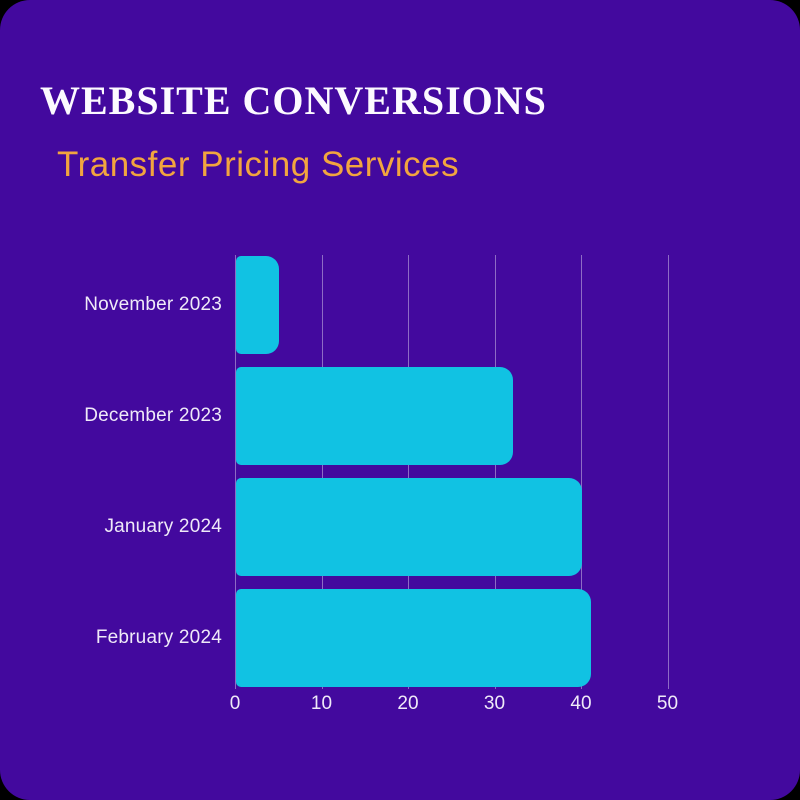  Describe the element at coordinates (158, 637) in the screenshot. I see `category-label-february-2024: February 2024` at that location.